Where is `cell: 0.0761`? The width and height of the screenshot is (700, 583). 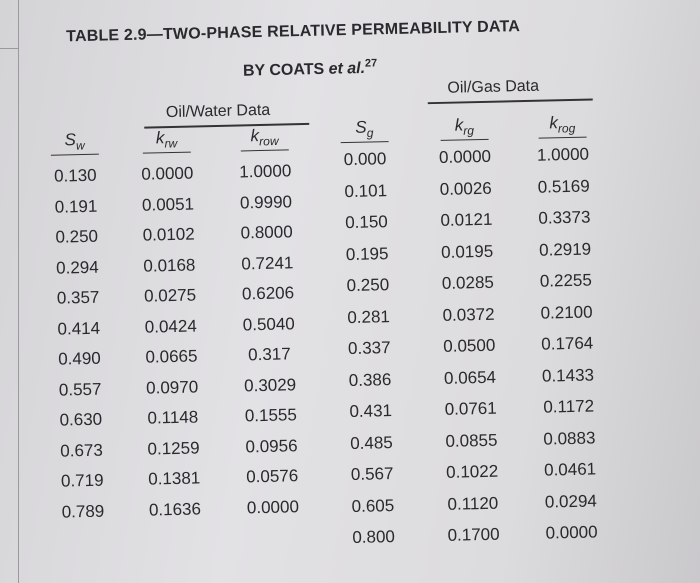 cell: 0.0761 is located at coordinates (470, 408).